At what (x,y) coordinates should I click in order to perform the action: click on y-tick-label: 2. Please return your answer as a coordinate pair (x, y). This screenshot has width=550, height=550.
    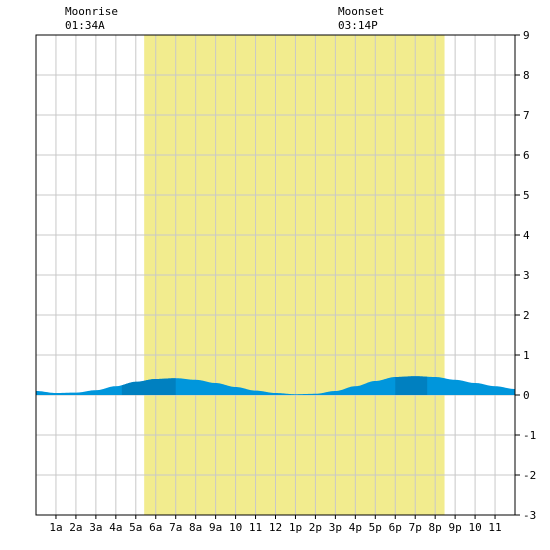
    Looking at the image, I should click on (526, 315).